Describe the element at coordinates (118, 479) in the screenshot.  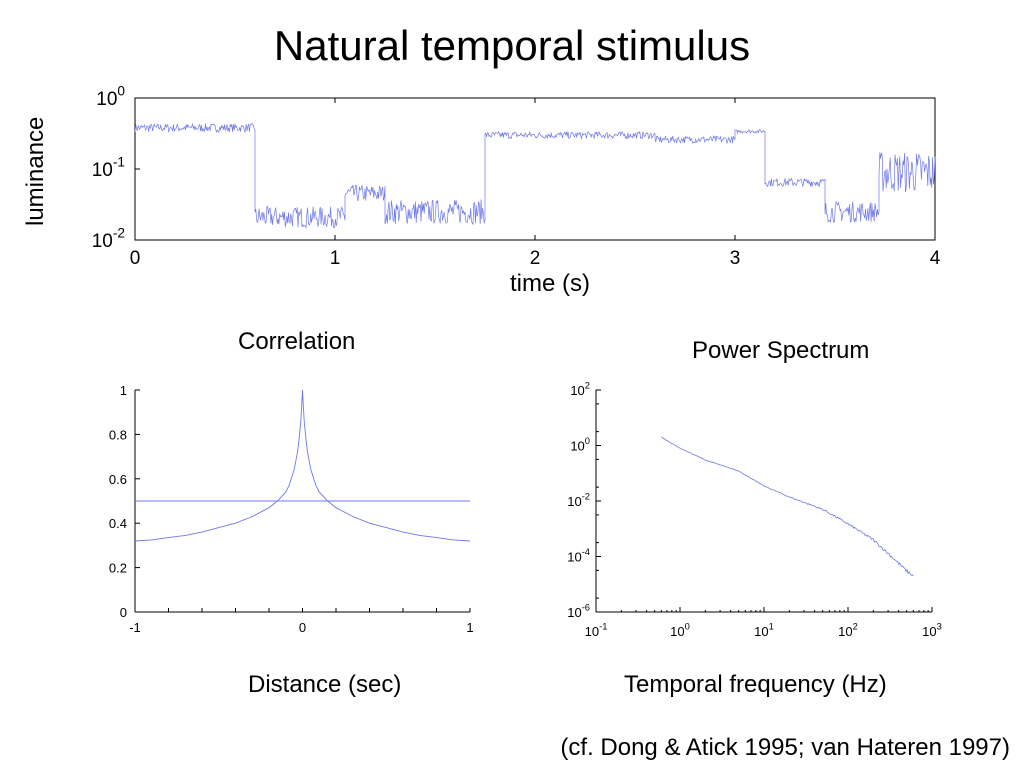
I see `correlation-y-tick-label: 0.6` at that location.